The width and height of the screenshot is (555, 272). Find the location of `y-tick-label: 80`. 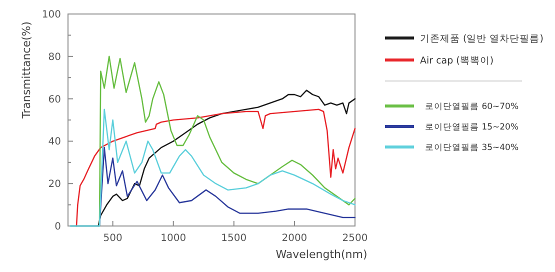

y-tick-label: 80 is located at coordinates (54, 57).